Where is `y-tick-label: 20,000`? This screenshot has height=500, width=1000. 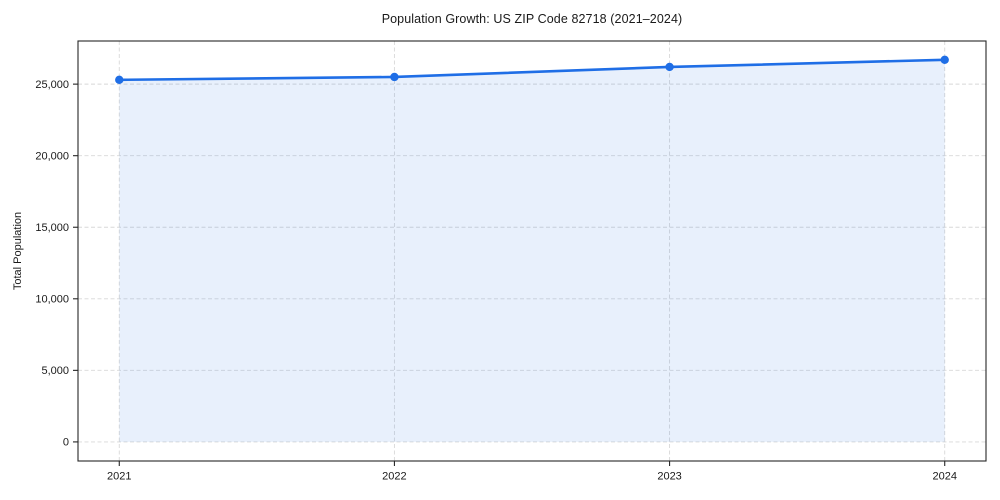
y-tick-label: 20,000 is located at coordinates (52, 156).